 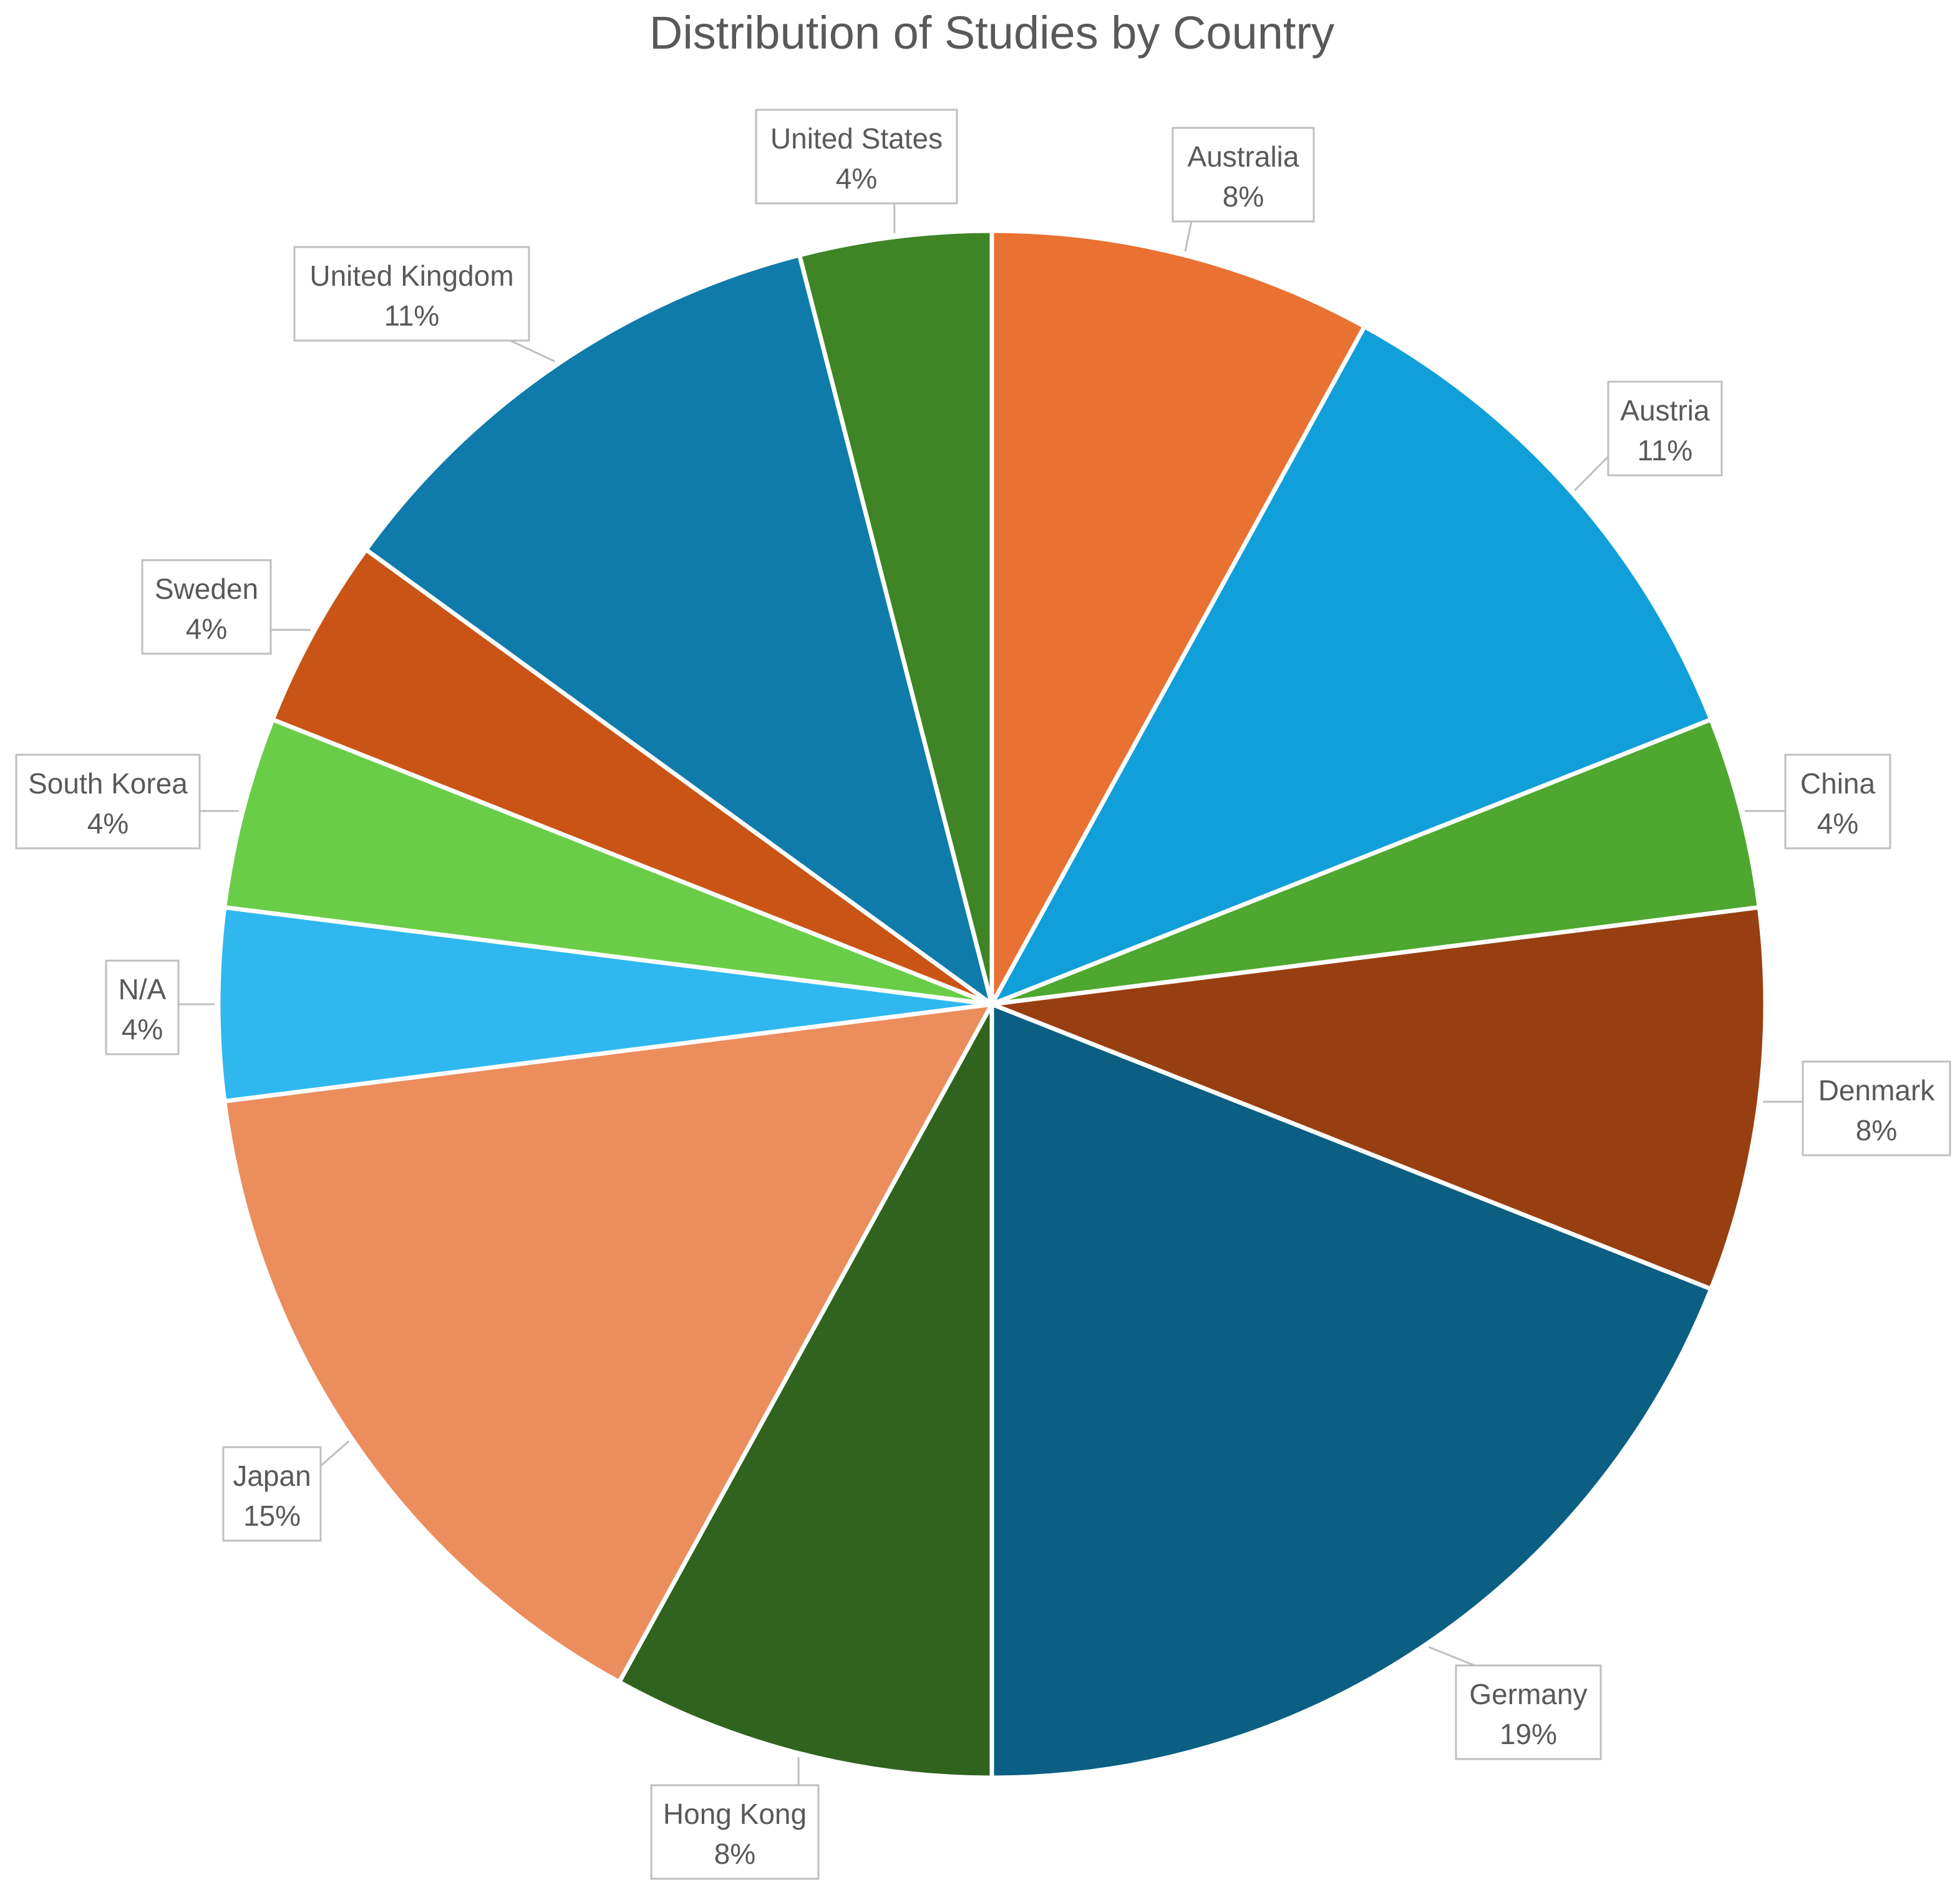 I want to click on data-label-denmark: Denmark 8%, so click(x=1876, y=1108).